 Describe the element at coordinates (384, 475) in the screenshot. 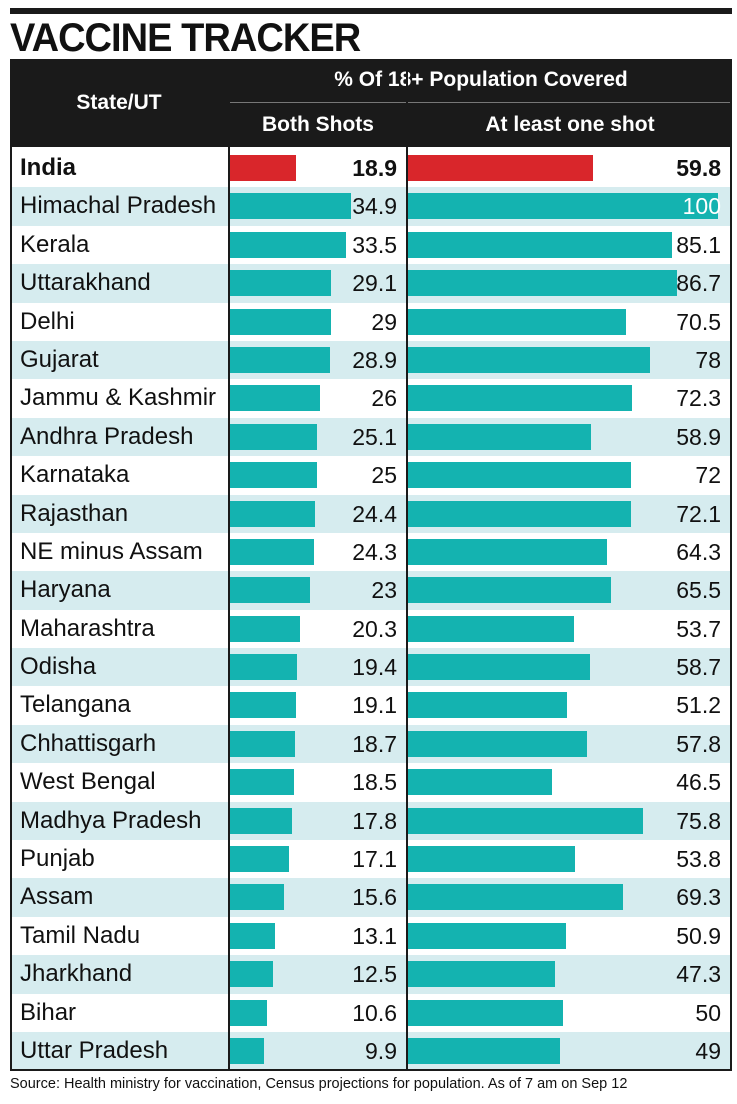

I see `both-shots-value: 25` at that location.